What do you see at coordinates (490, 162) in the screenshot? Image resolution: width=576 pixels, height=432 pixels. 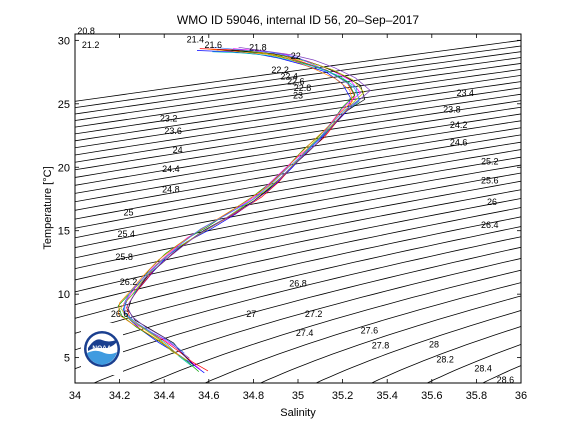 I see `contour-label: 25.2` at bounding box center [490, 162].